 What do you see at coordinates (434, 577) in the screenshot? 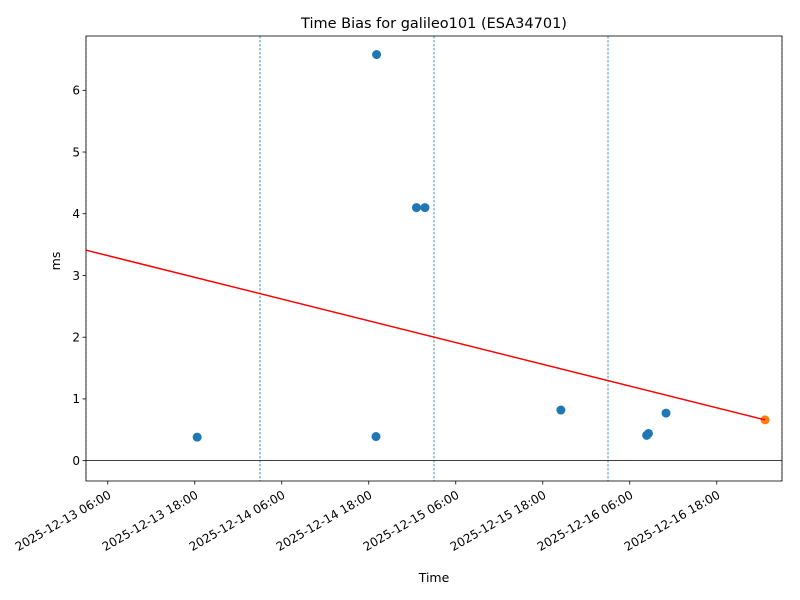
I see `x-axis-label: Time` at bounding box center [434, 577].